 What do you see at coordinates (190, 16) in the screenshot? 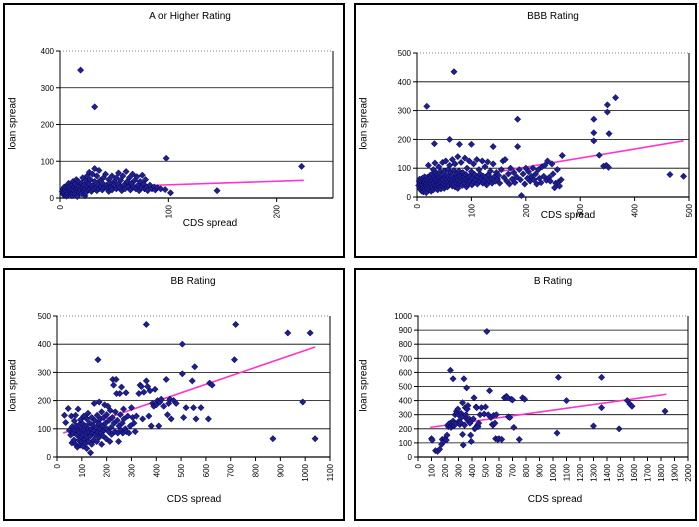
I see `chart-title-a-or-higher: A or Higher Rating` at bounding box center [190, 16].